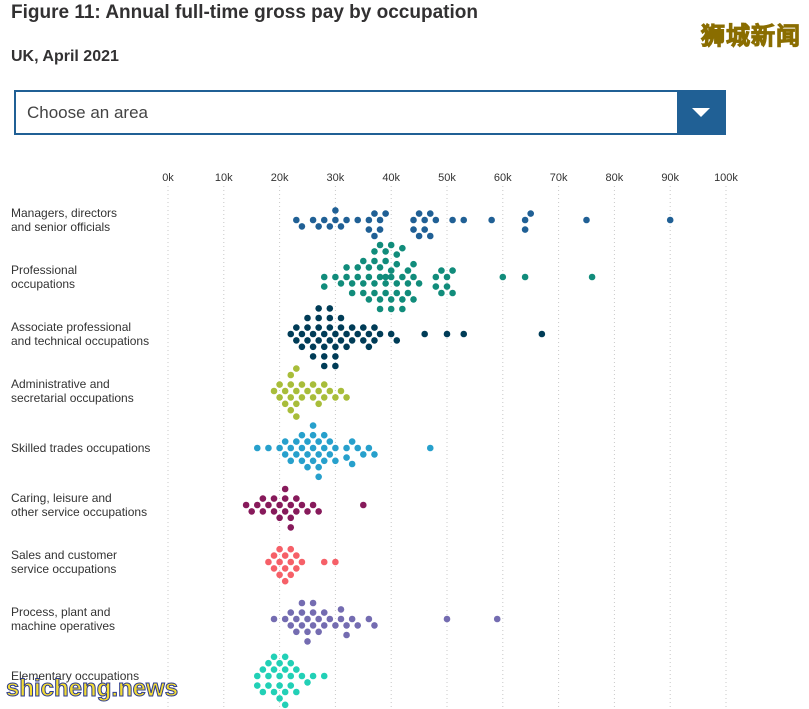  I want to click on watermark-logo-bottom: shicheng.news, so click(92, 689).